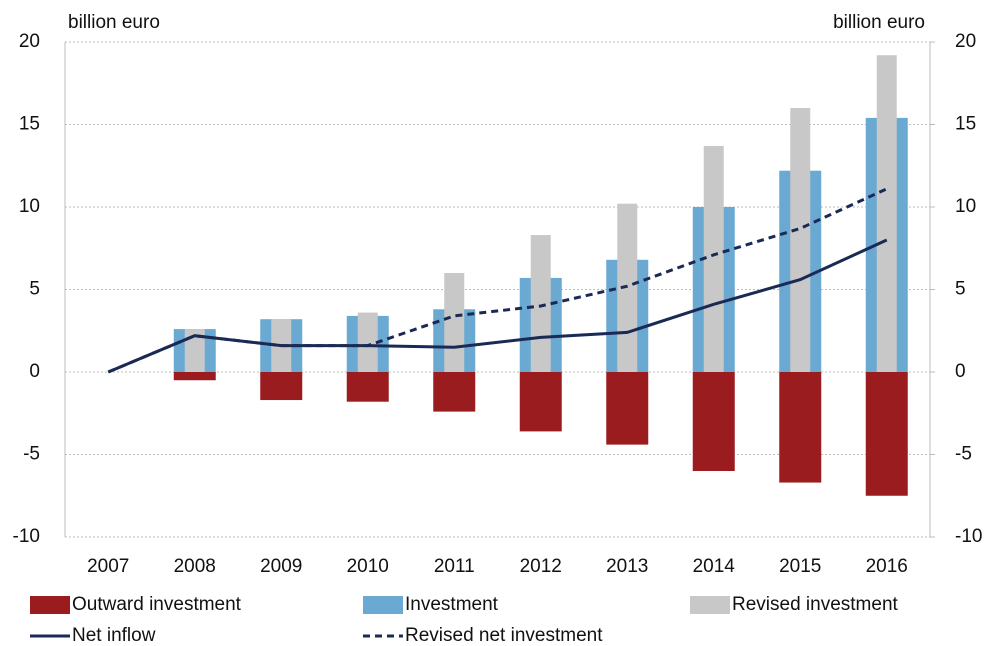  Describe the element at coordinates (368, 566) in the screenshot. I see `x-tick-label: 2010` at that location.